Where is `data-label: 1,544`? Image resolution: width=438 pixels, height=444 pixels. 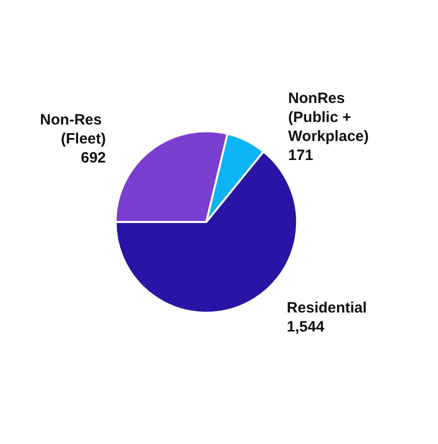
data-label: 1,544 is located at coordinates (305, 327).